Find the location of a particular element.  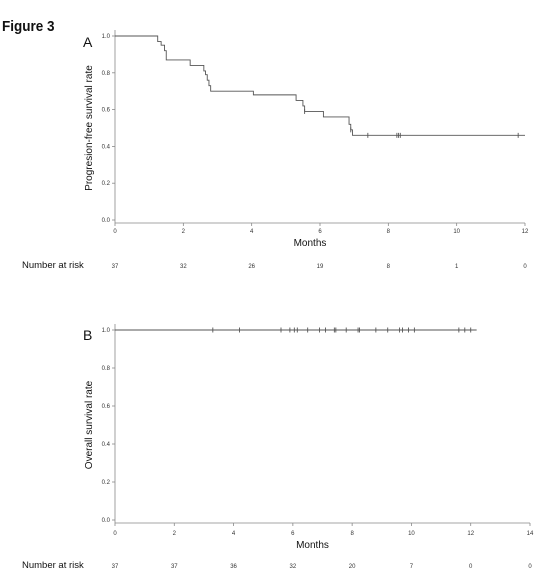

y-axis-title: Overall survival rate is located at coordinates (89, 424).